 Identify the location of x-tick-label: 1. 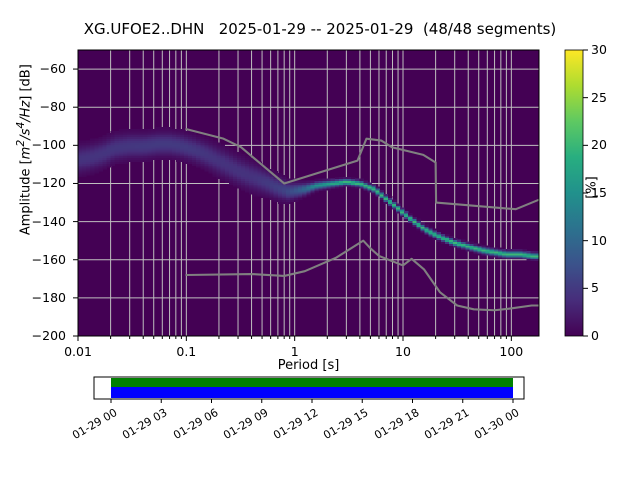
(294, 351).